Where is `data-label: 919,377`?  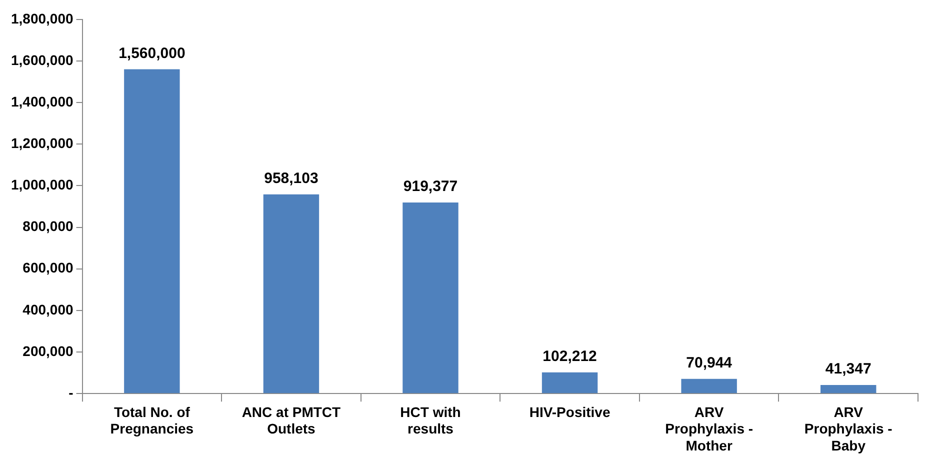 data-label: 919,377 is located at coordinates (430, 187).